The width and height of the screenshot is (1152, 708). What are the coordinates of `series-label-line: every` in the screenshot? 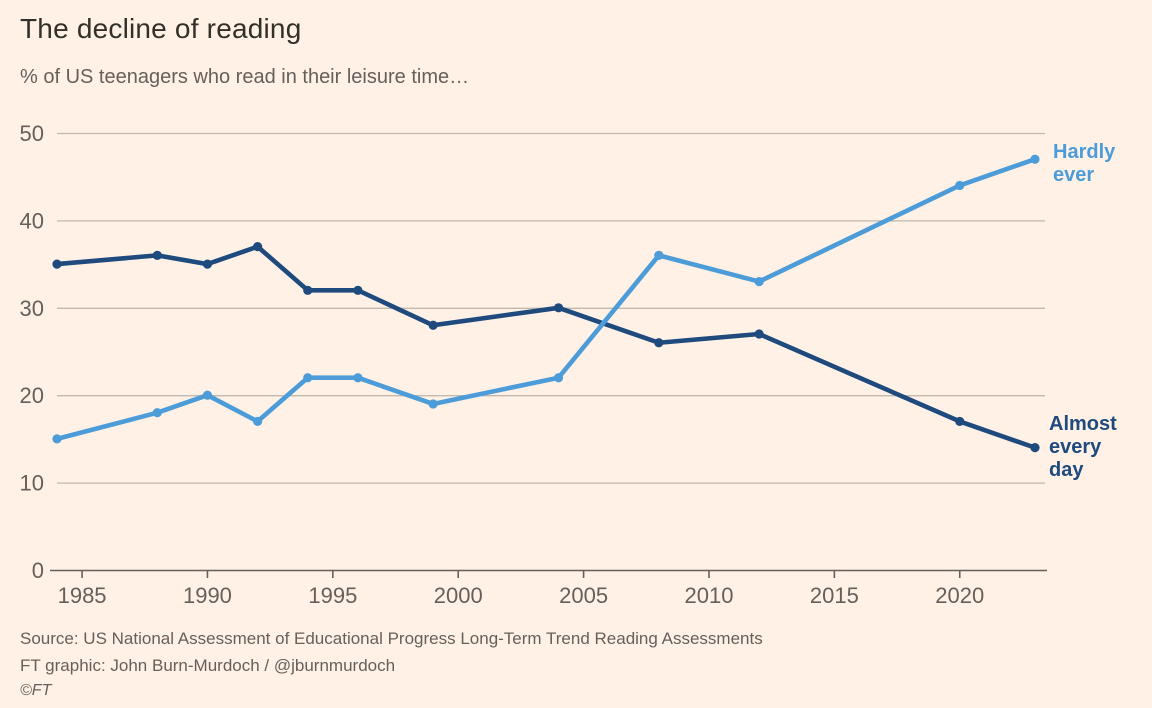 It's located at (1075, 447).